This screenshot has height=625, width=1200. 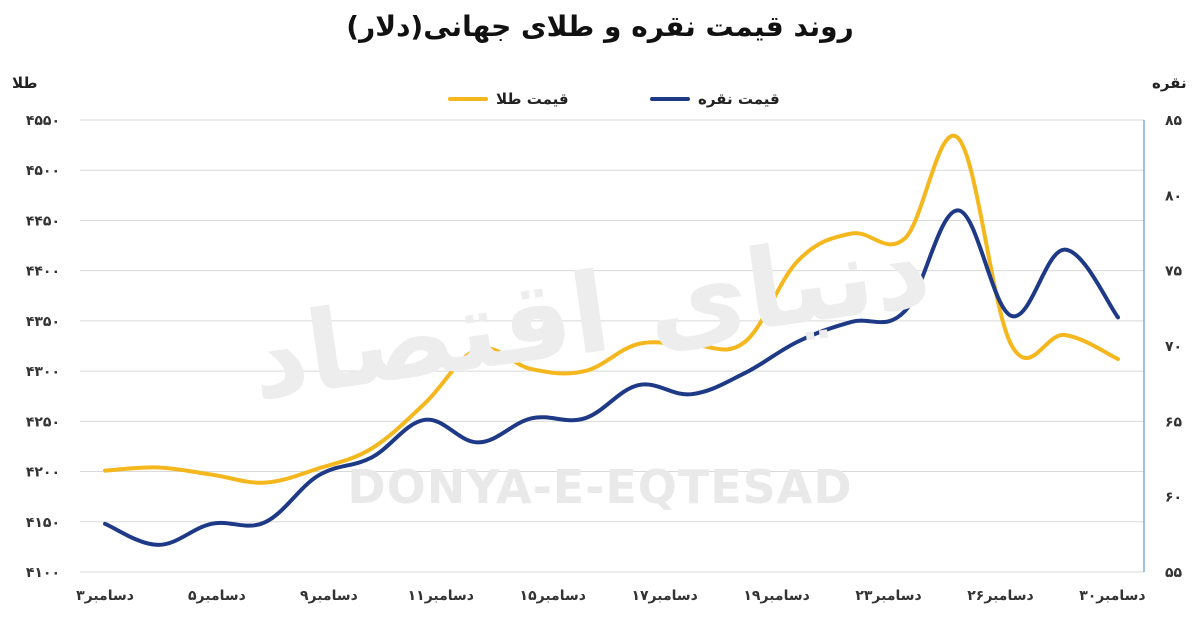 I want to click on legend-item-gold: قیمت طلا, so click(x=508, y=99).